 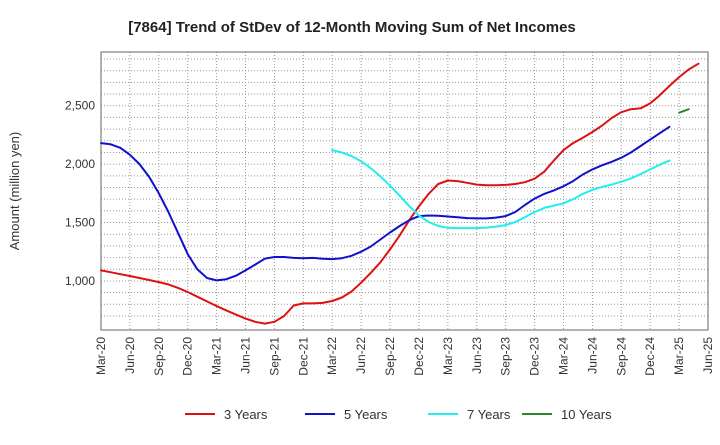 I want to click on x-tick-label: Mar-20, so click(x=101, y=356).